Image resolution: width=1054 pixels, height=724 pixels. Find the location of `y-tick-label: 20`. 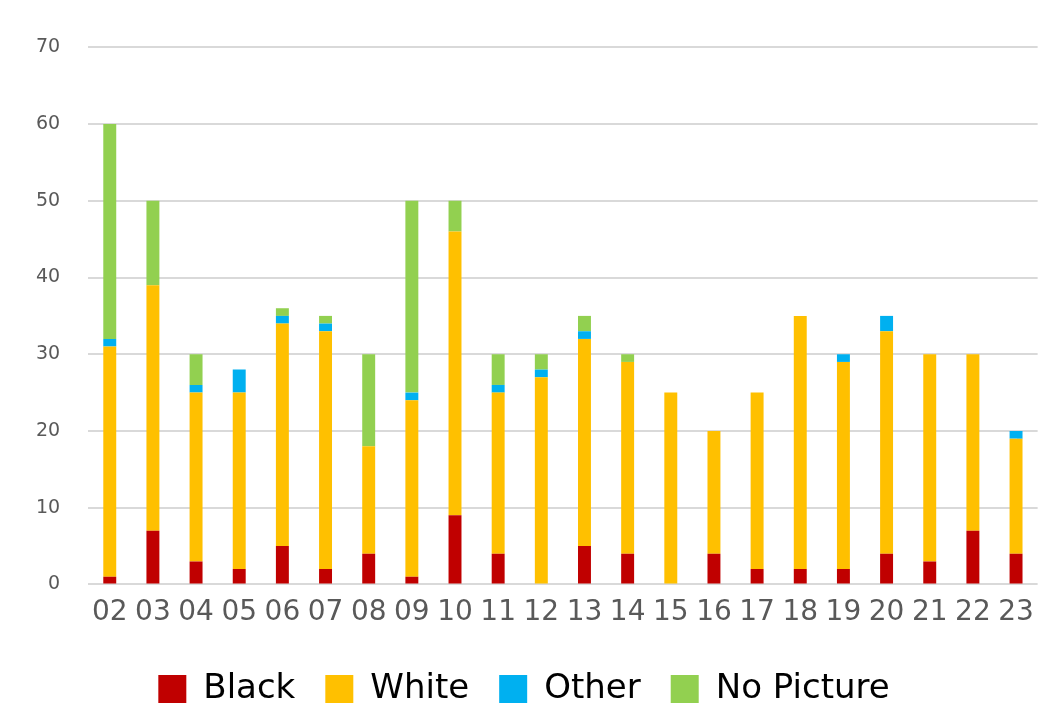

y-tick-label: 20 is located at coordinates (48, 428).